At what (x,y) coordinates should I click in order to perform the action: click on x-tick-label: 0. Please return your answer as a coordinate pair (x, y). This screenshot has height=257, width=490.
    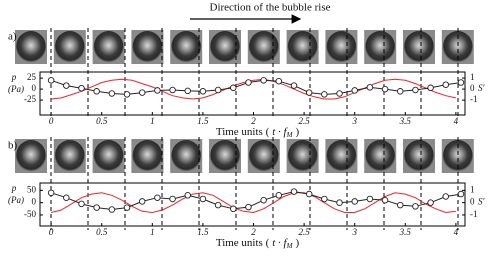
    Looking at the image, I should click on (51, 121).